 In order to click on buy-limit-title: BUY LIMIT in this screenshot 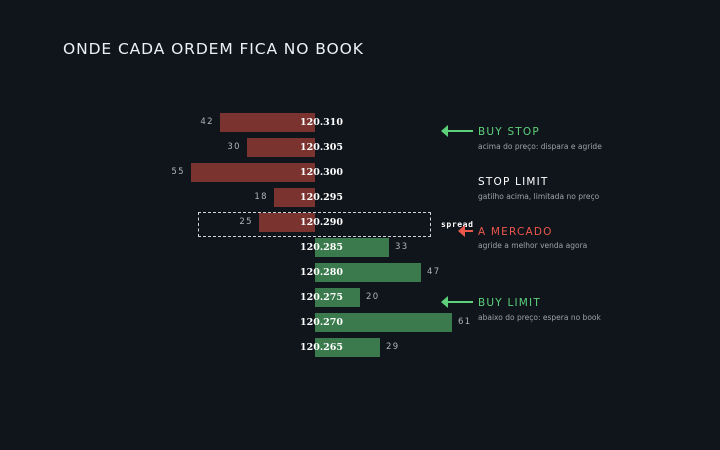, I will do `click(509, 303)`.